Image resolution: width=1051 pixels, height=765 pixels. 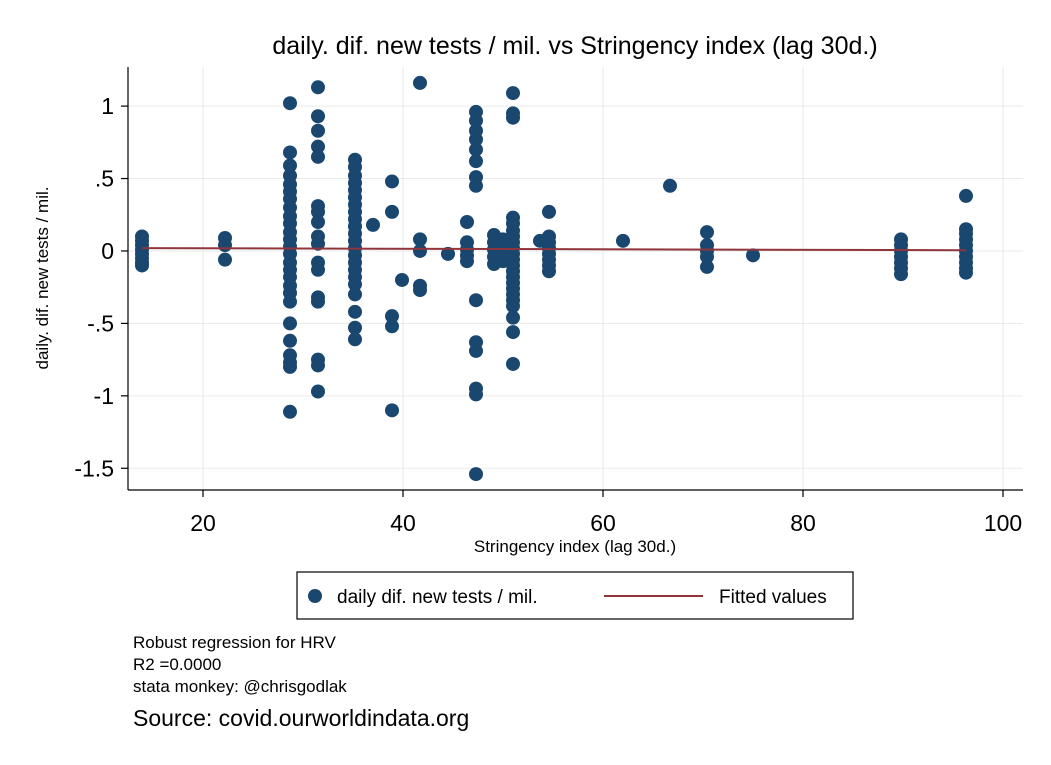 What do you see at coordinates (603, 523) in the screenshot?
I see `x-tick-label: 60` at bounding box center [603, 523].